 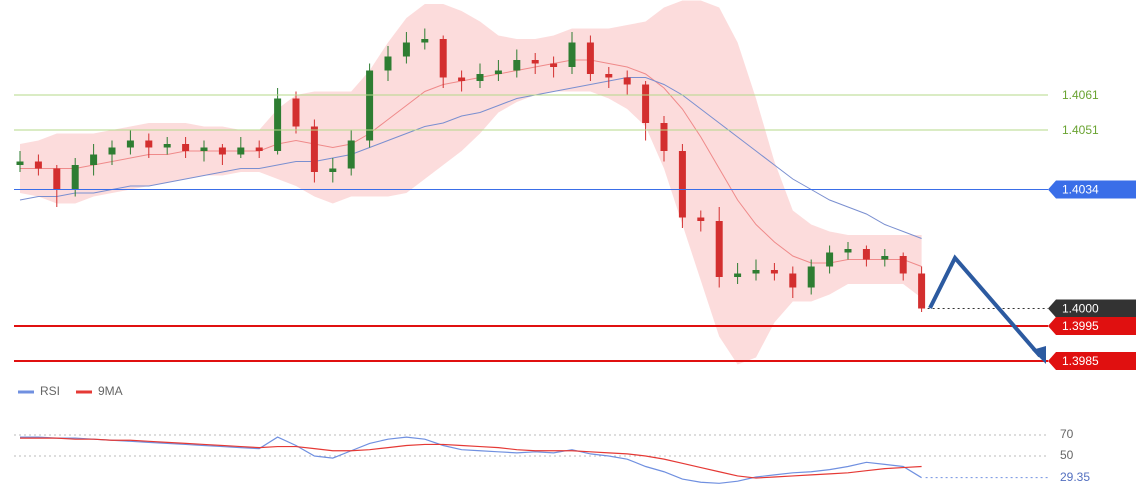 What do you see at coordinates (1075, 477) in the screenshot?
I see `current-rsi-label: 29.35` at bounding box center [1075, 477].